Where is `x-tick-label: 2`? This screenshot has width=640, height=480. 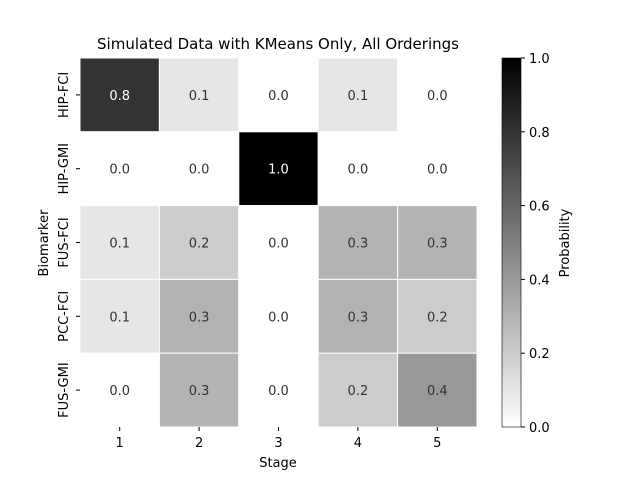
x-tick-label: 2 is located at coordinates (199, 443).